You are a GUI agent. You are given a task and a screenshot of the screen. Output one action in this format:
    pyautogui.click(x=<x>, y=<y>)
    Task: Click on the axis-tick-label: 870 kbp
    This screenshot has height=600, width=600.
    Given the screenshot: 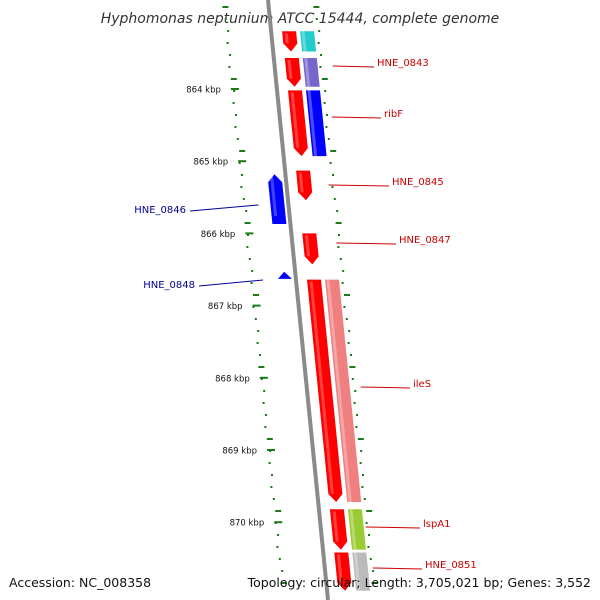 What is the action you would take?
    pyautogui.click(x=247, y=524)
    